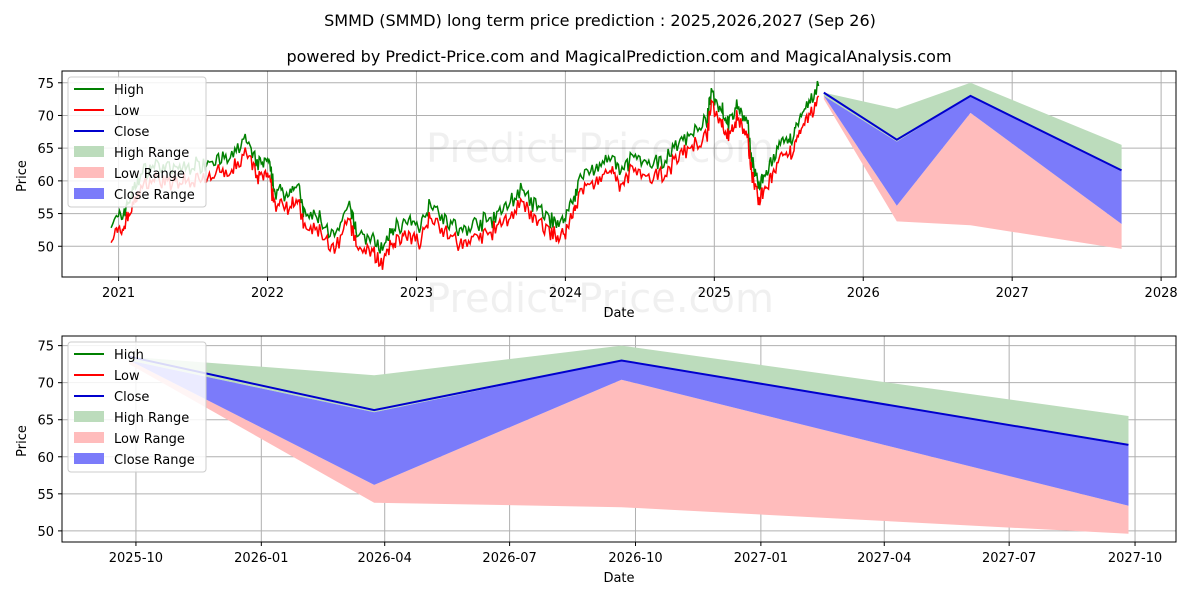 The height and width of the screenshot is (600, 1200). I want to click on bottom-x-tick-label: 2026-04, so click(385, 558).